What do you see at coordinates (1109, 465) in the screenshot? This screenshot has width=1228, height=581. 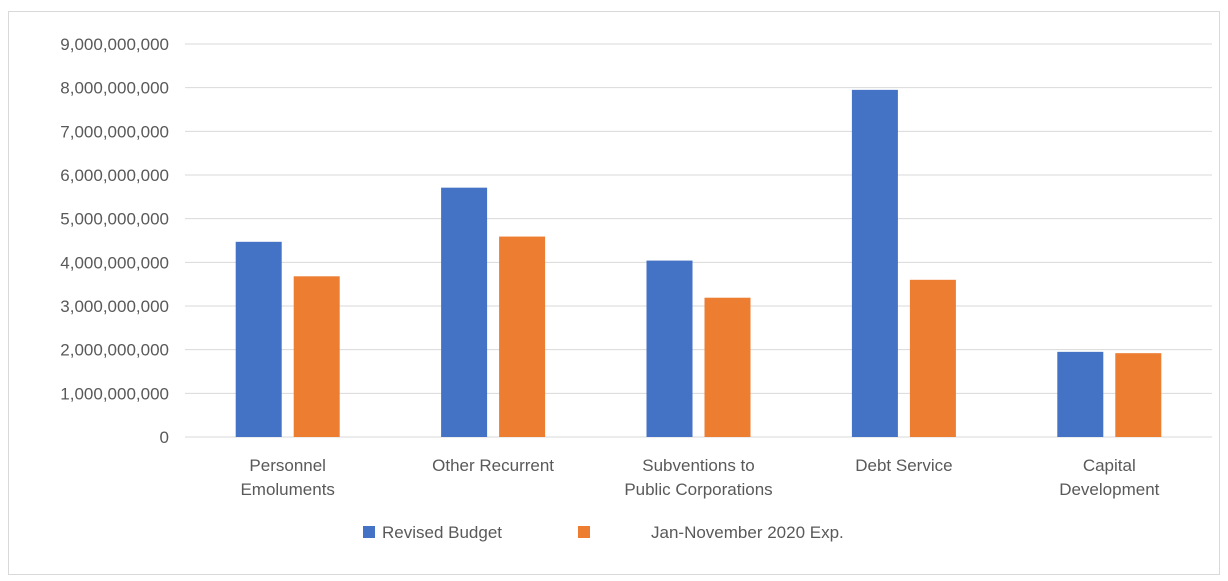 I see `category-label: Capital` at bounding box center [1109, 465].